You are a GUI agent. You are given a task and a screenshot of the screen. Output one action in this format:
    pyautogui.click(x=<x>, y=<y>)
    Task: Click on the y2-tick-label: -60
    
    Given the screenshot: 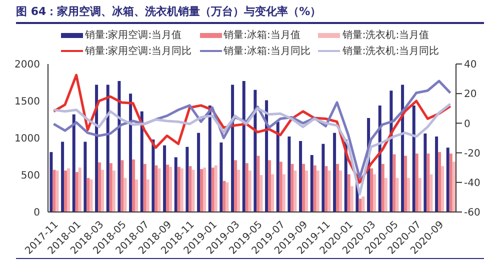 What is the action you would take?
    pyautogui.click(x=472, y=213)
    